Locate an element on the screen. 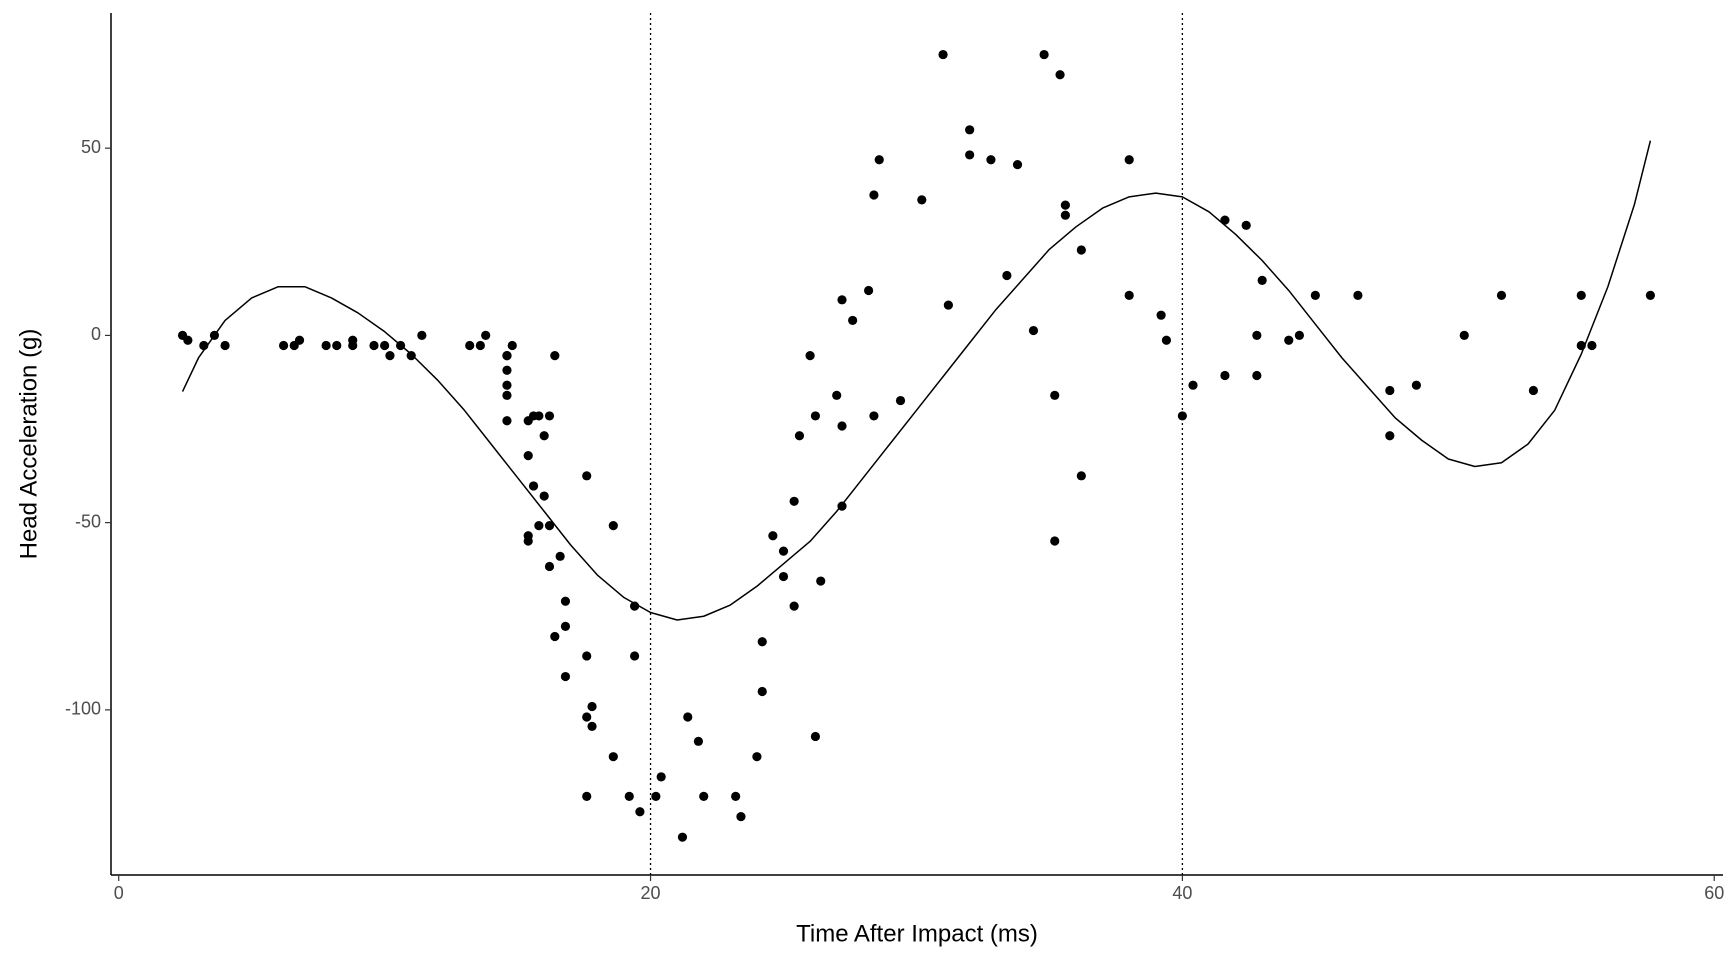 The width and height of the screenshot is (1728, 960). x-tick-label: 40 is located at coordinates (1182, 893).